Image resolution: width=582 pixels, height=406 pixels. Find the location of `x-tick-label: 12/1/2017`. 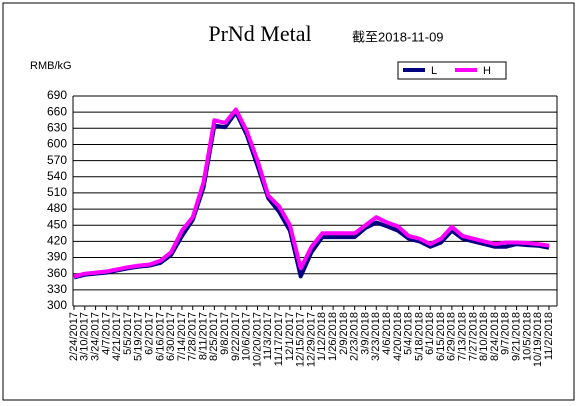

x-tick-label: 12/1/2017 is located at coordinates (290, 336).